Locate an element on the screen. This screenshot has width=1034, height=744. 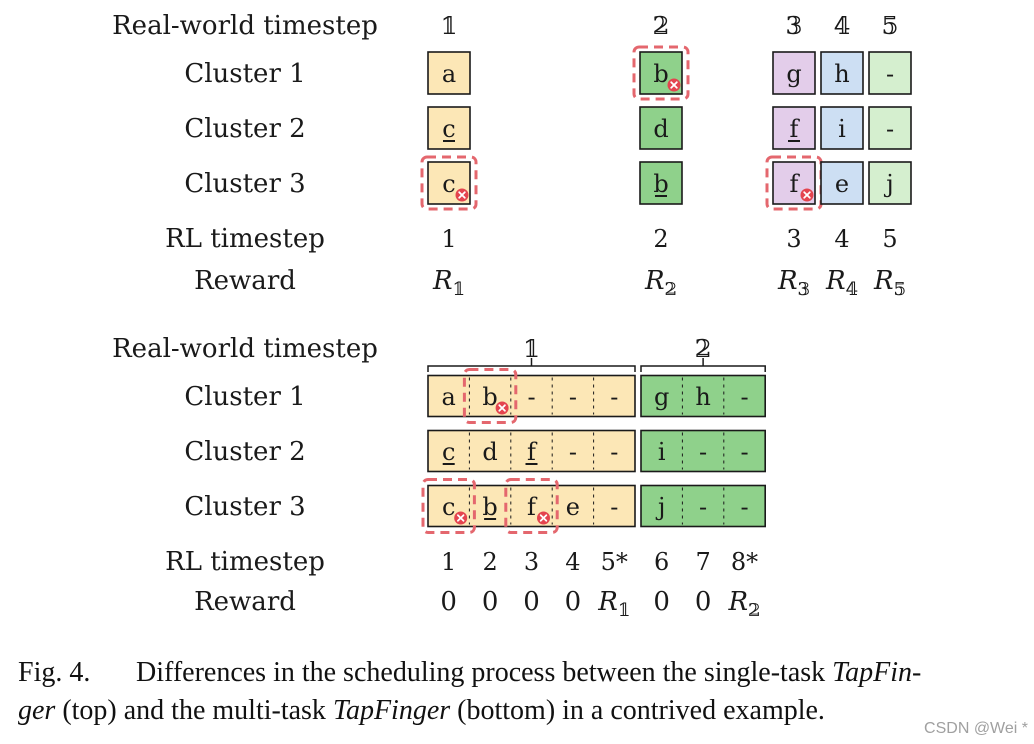
rl-timestep: 4 is located at coordinates (841, 239).